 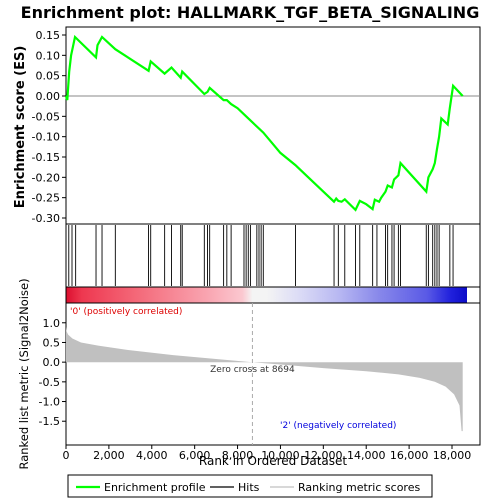 I want to click on x-tick-label: 6,000, so click(x=195, y=455).